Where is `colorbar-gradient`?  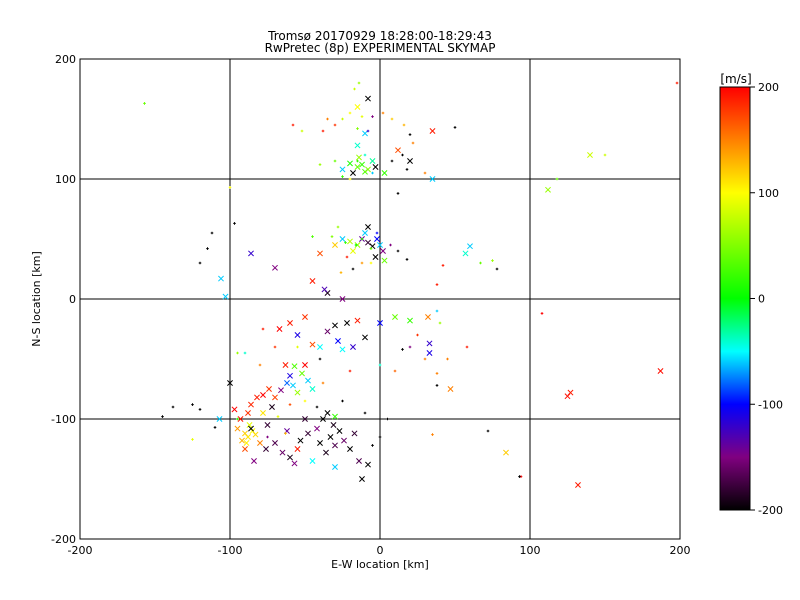
colorbar-gradient is located at coordinates (735, 298).